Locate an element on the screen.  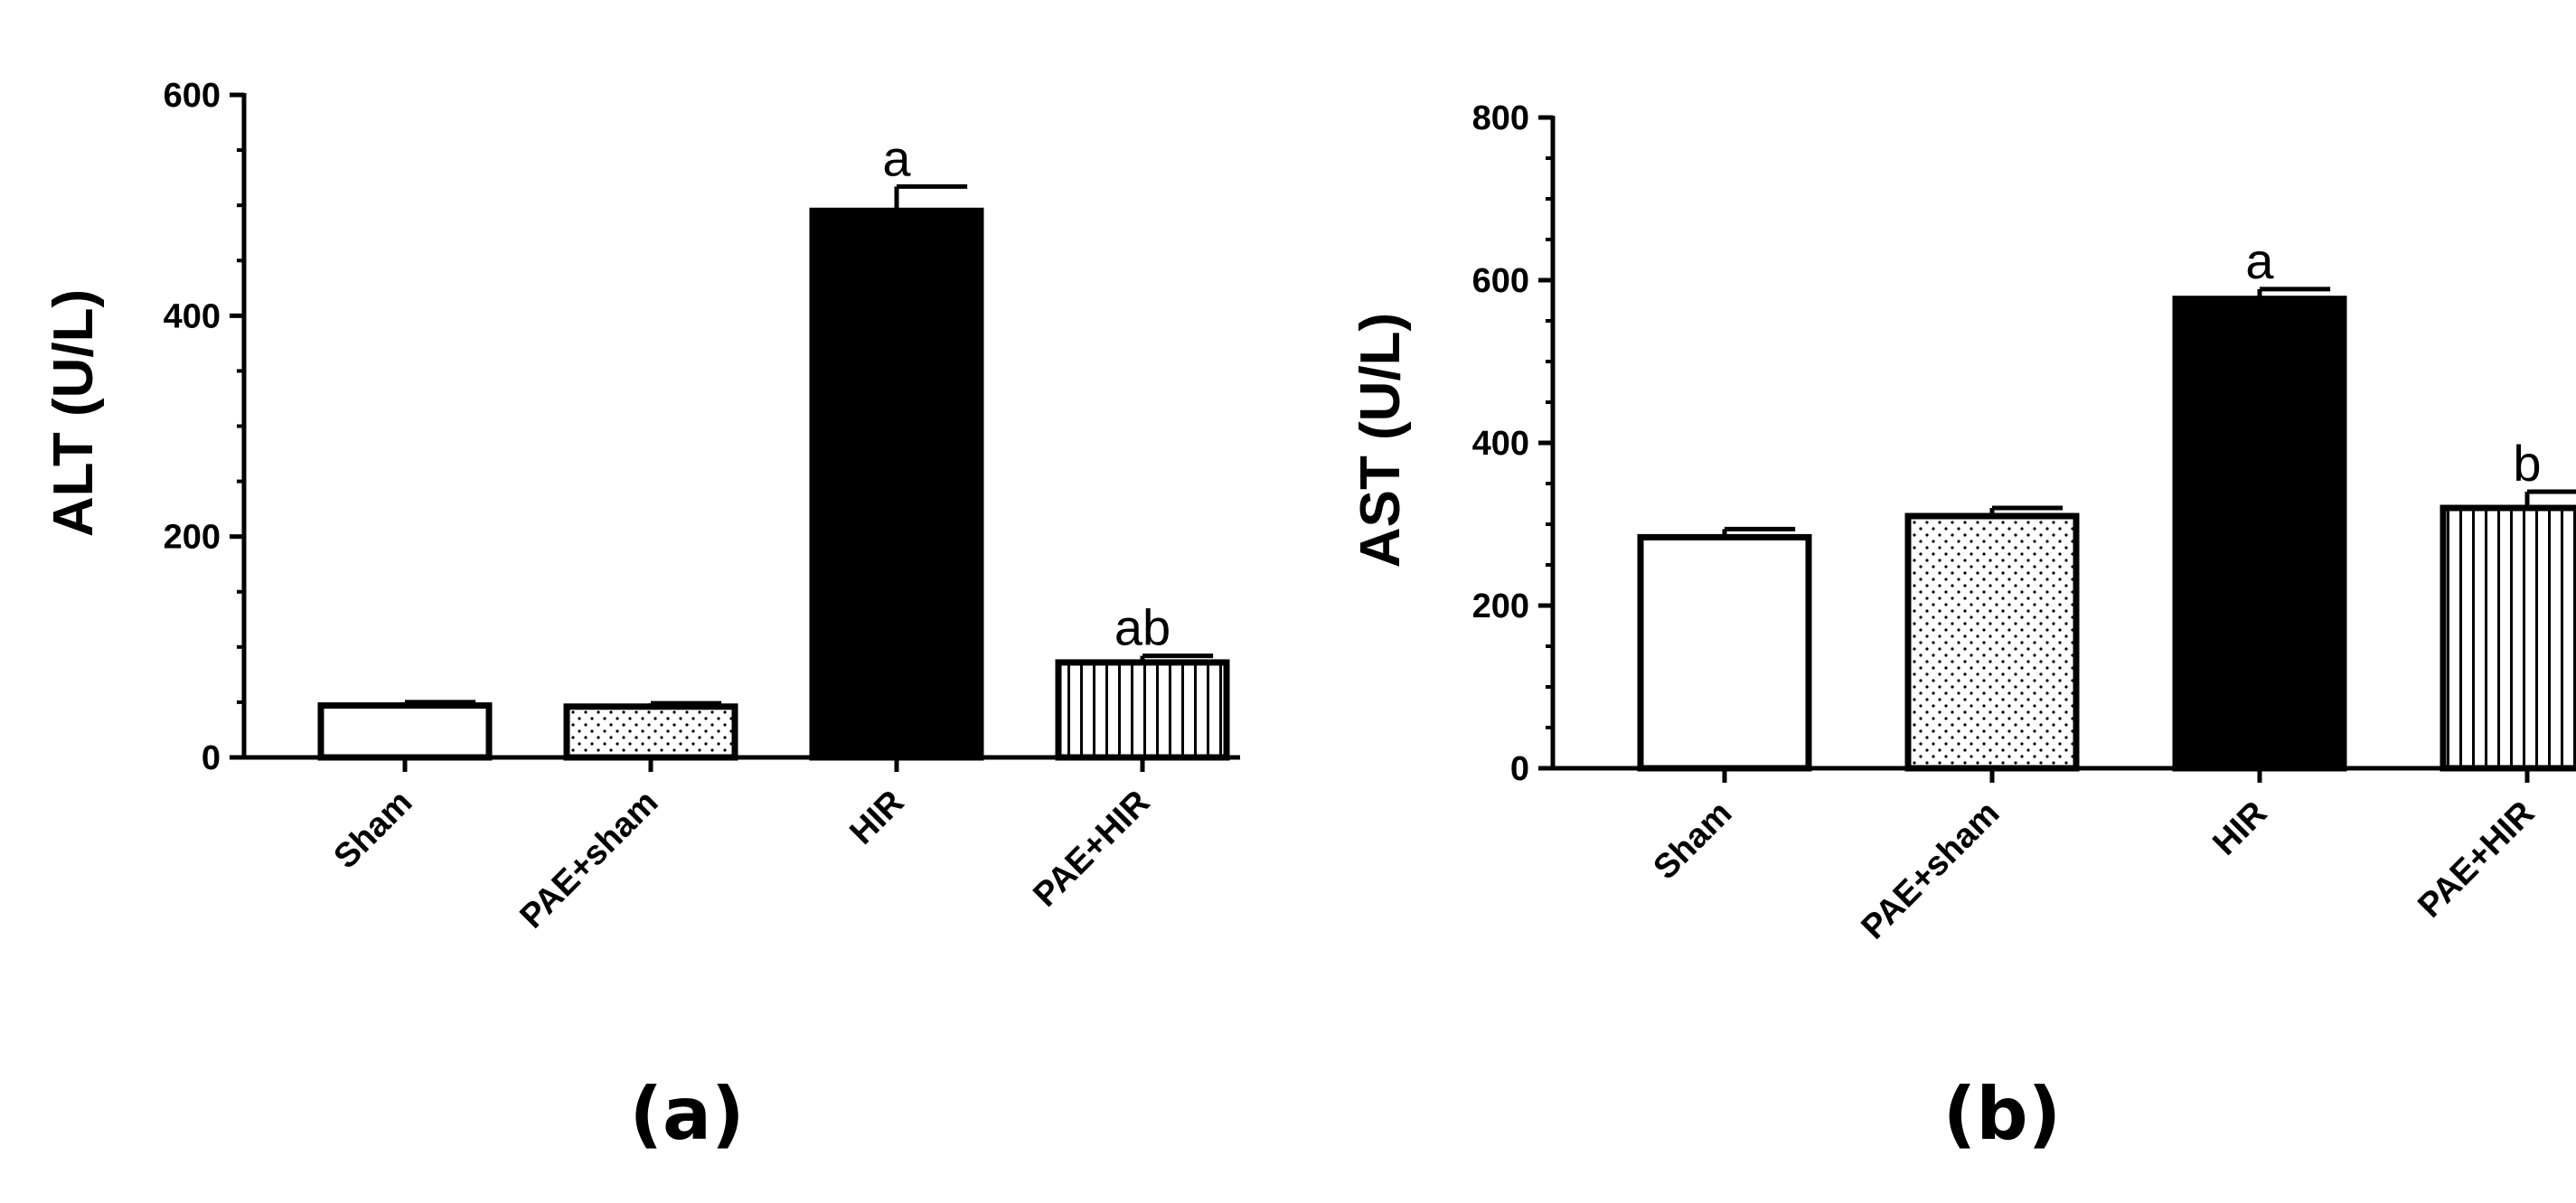
panel-a-y-tick-label: 200 is located at coordinates (192, 538).